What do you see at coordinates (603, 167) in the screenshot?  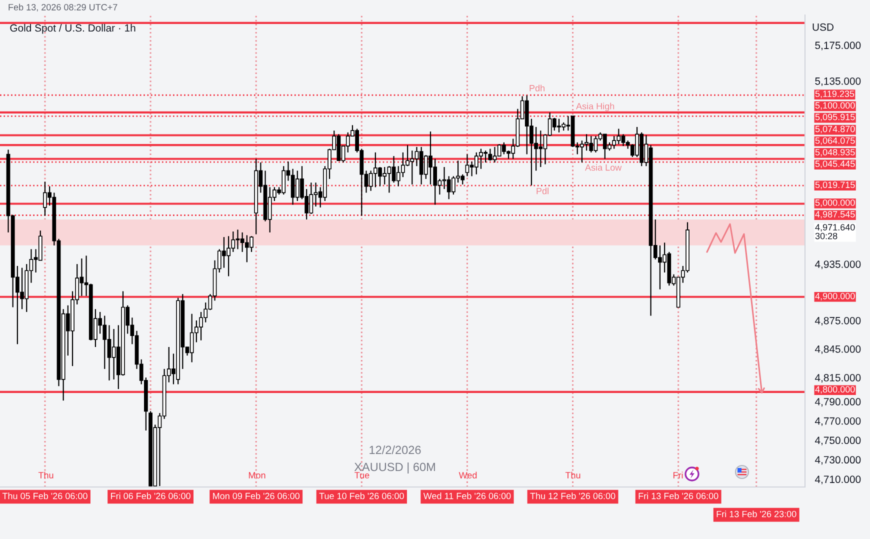 I see `annotation: Asia Low` at bounding box center [603, 167].